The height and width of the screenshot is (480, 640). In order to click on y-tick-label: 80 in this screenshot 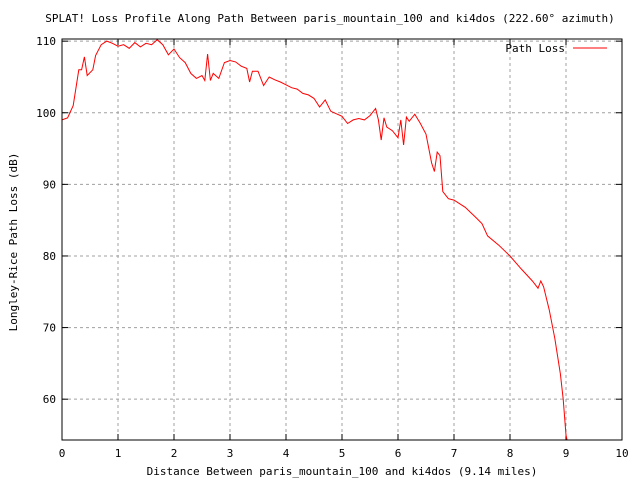, I will do `click(49, 256)`.